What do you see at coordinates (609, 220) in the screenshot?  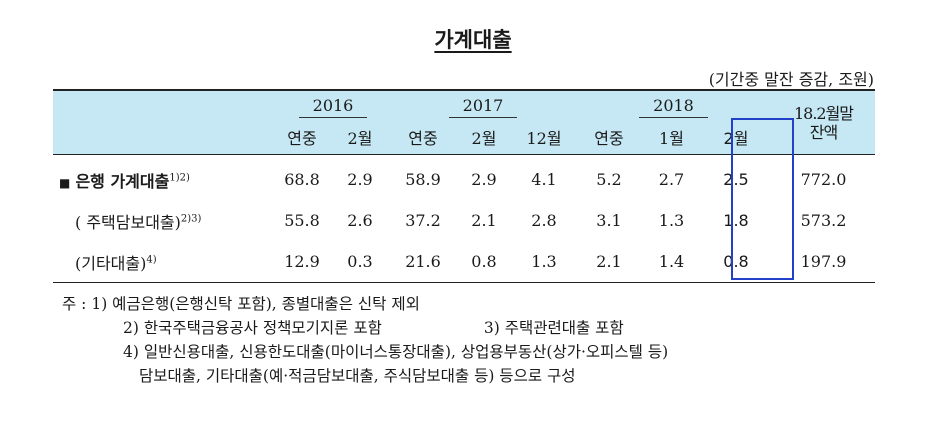 I see `cell: 3.1` at bounding box center [609, 220].